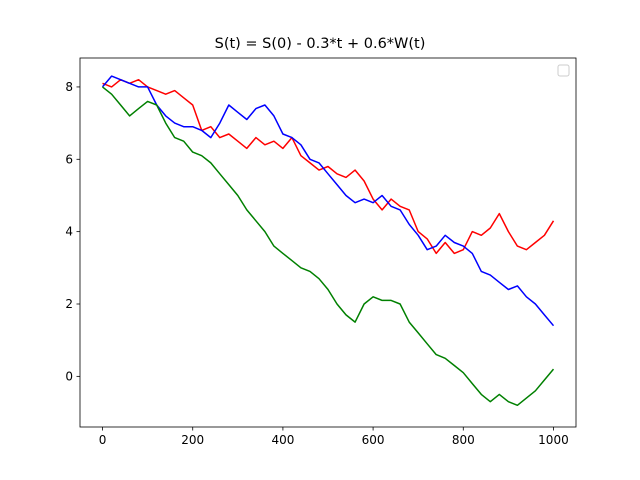 The width and height of the screenshot is (640, 480). I want to click on x-tick-label: 600, so click(373, 440).